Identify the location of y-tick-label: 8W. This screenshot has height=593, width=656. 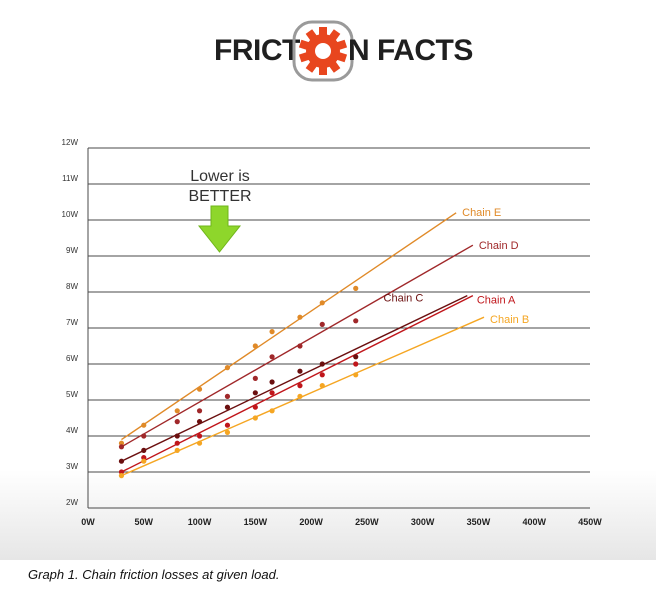
(72, 286).